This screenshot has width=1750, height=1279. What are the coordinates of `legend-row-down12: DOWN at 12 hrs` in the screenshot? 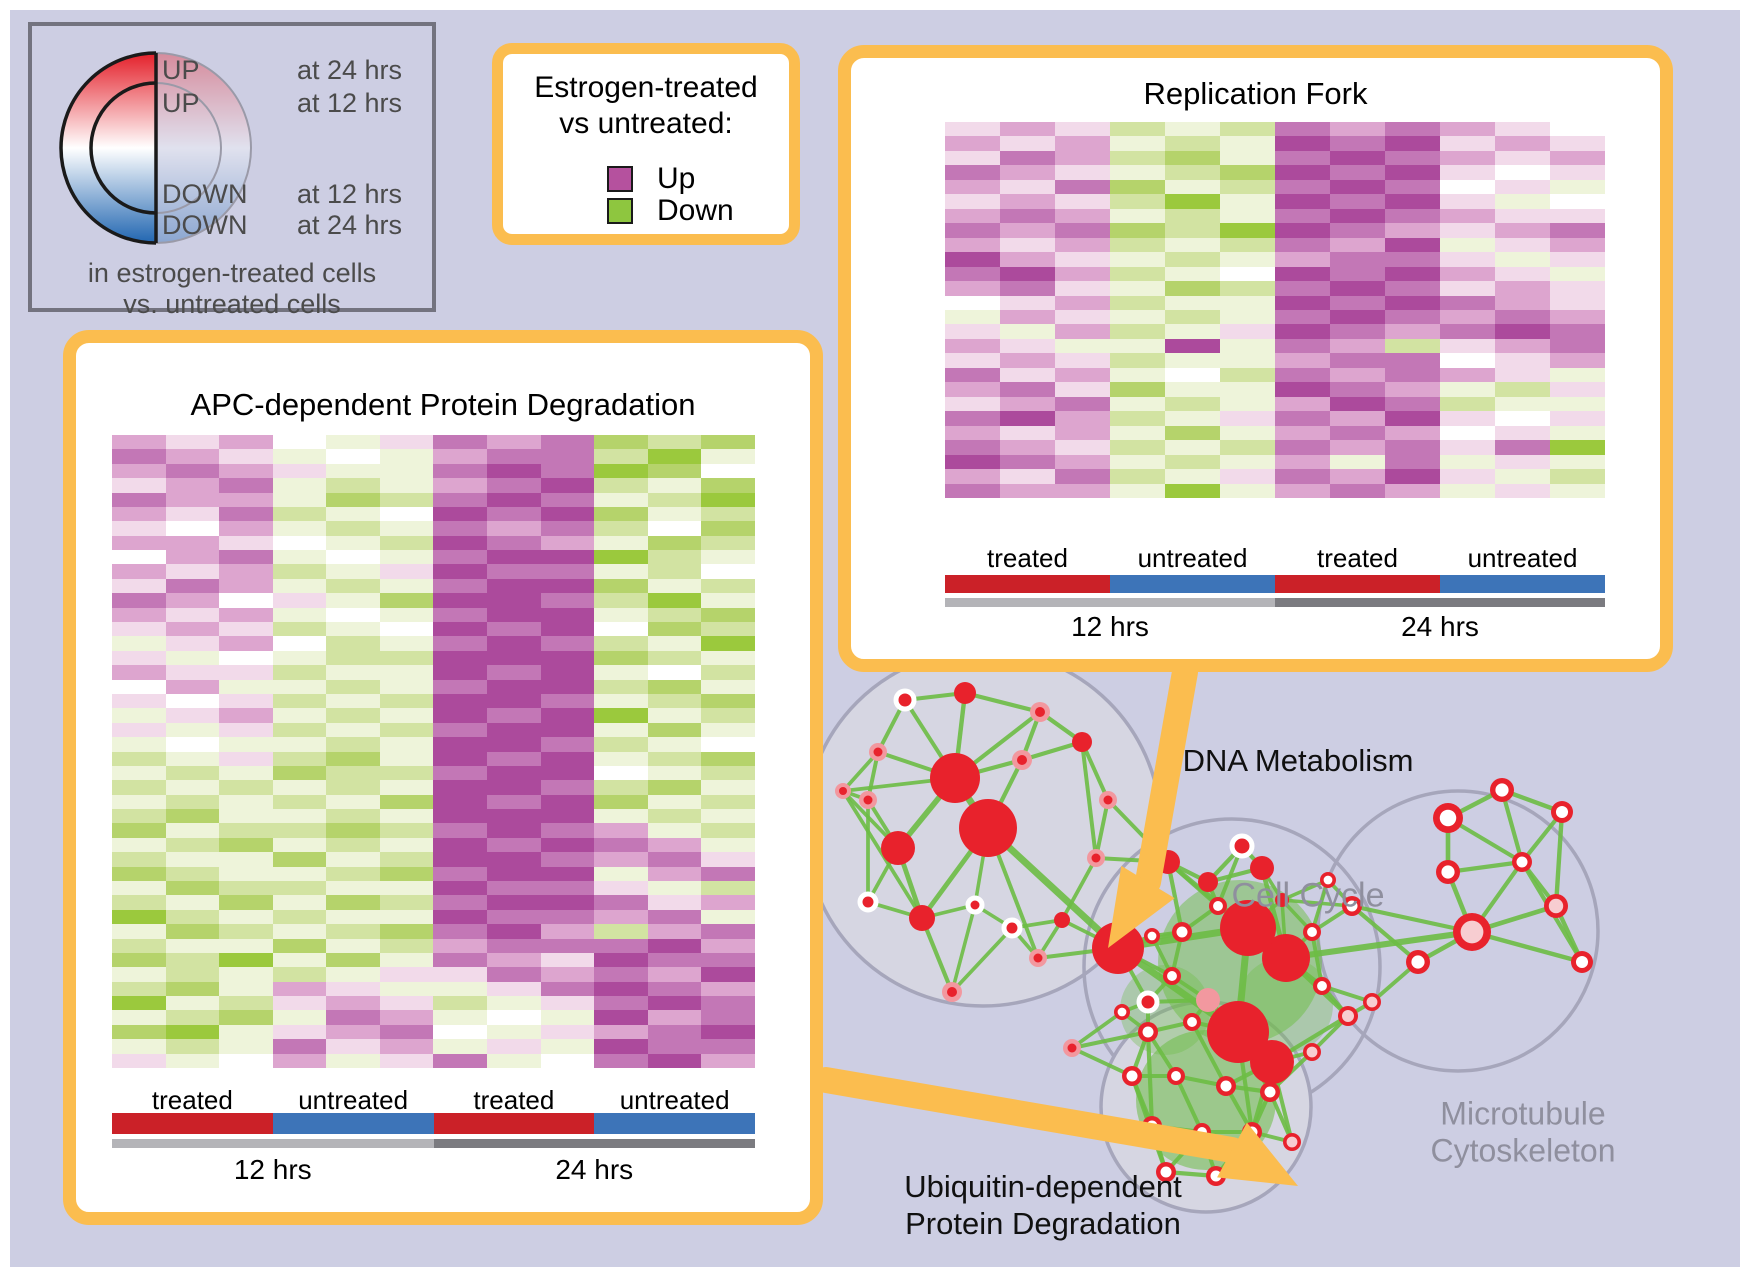 It's located at (282, 194).